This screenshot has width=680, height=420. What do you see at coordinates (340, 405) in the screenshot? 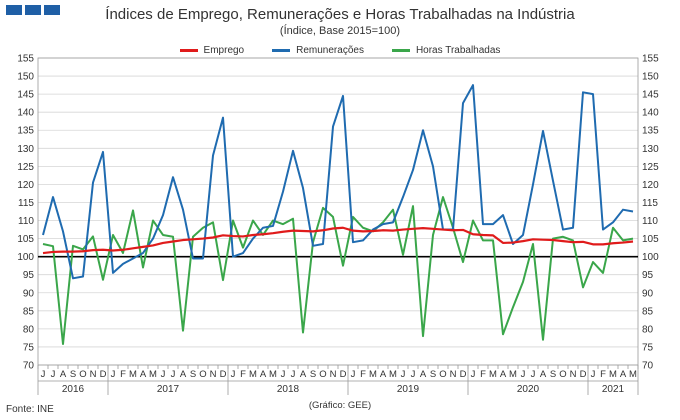
I see `chart-credit: (Gráfico: GEE)` at bounding box center [340, 405].